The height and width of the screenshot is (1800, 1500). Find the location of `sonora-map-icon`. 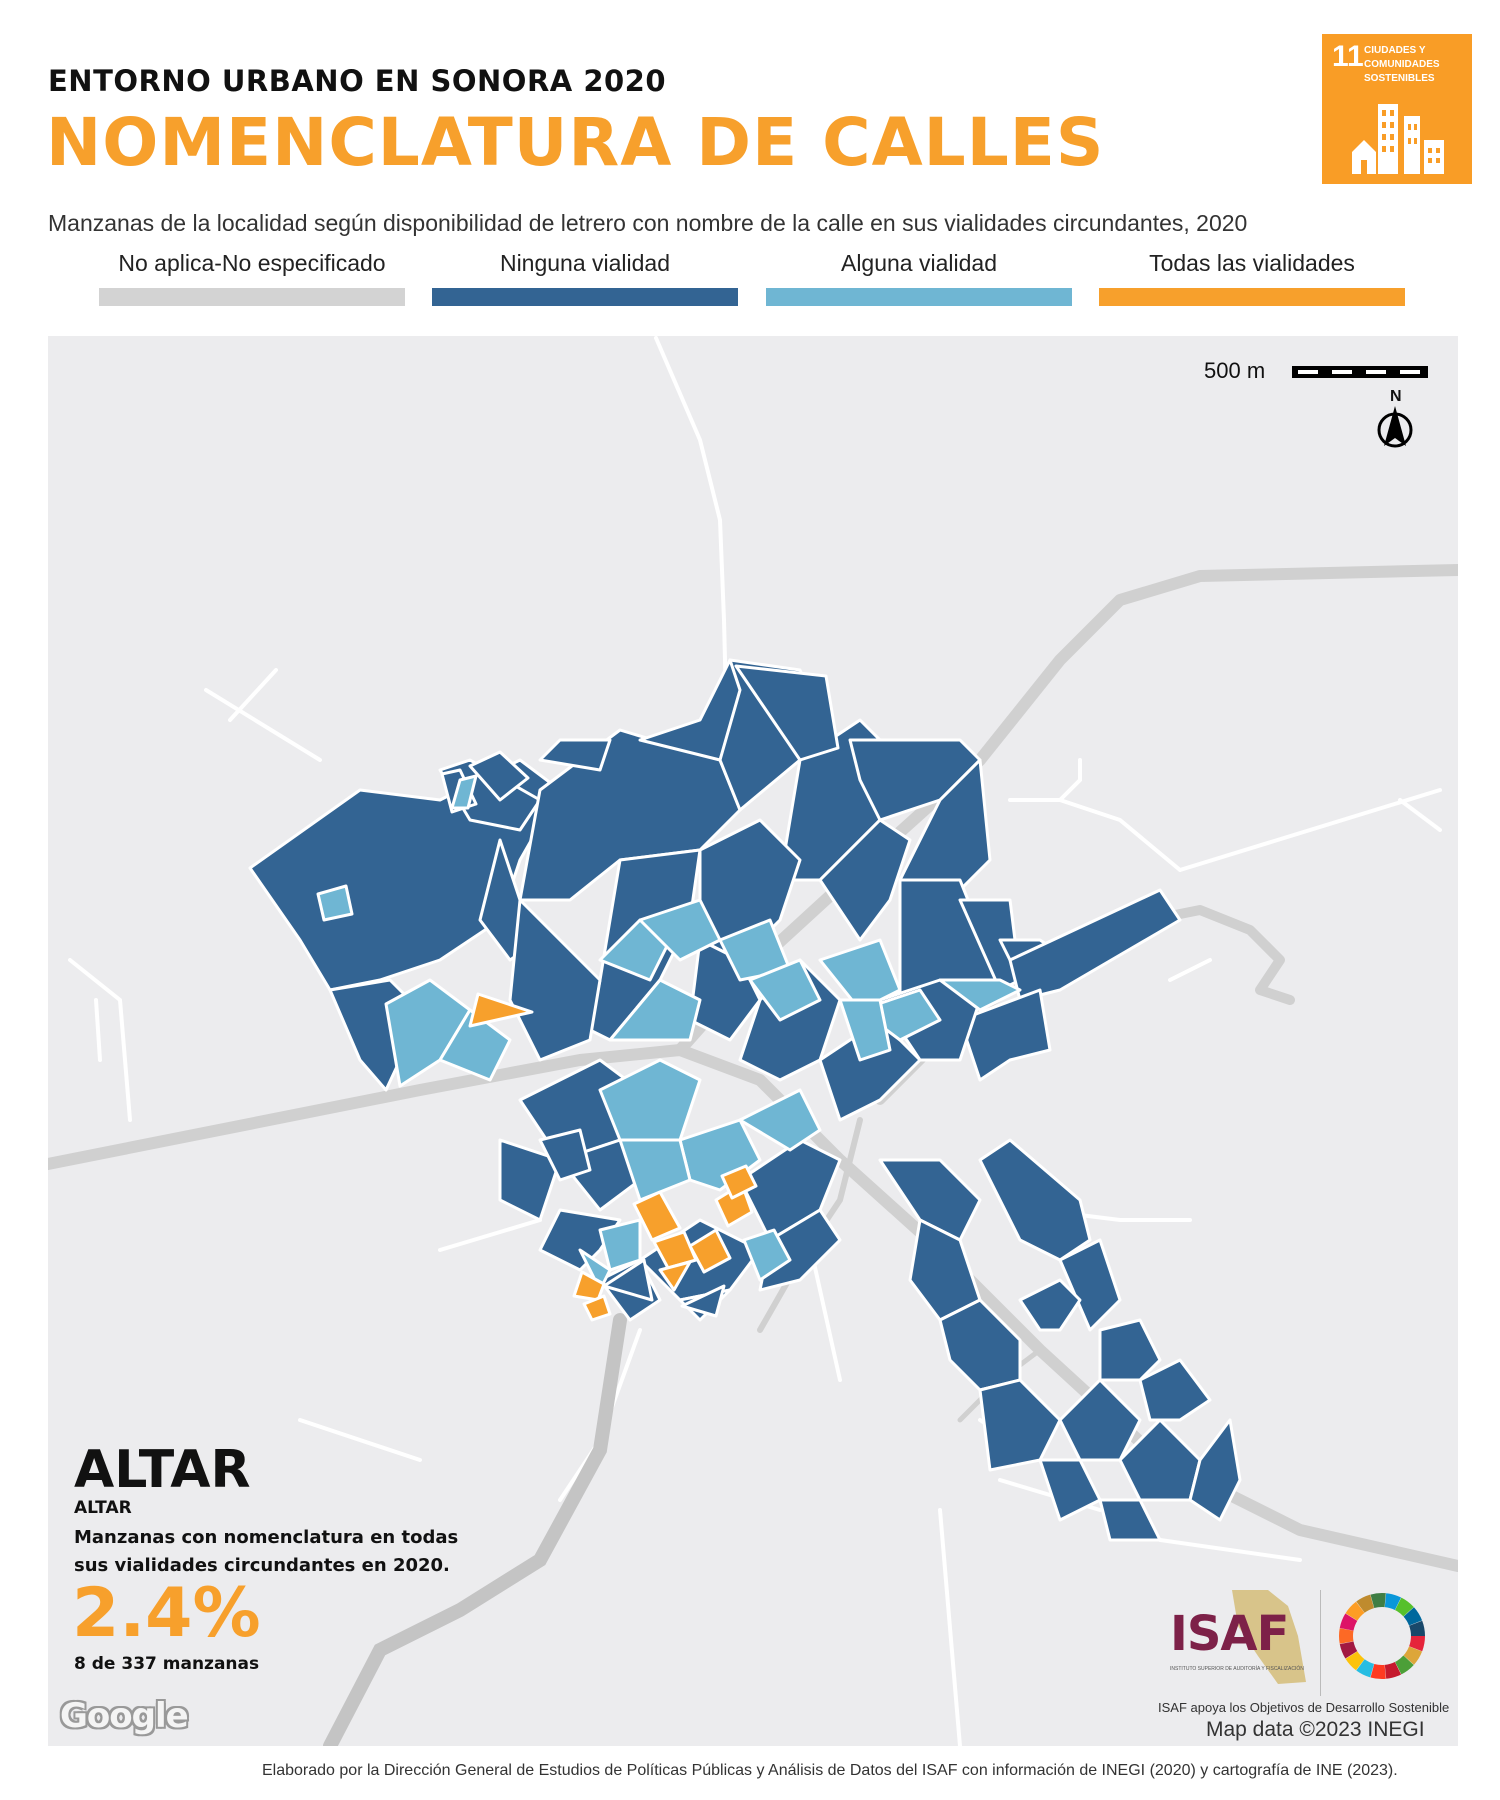

sonora-map-icon is located at coordinates (1269, 1637).